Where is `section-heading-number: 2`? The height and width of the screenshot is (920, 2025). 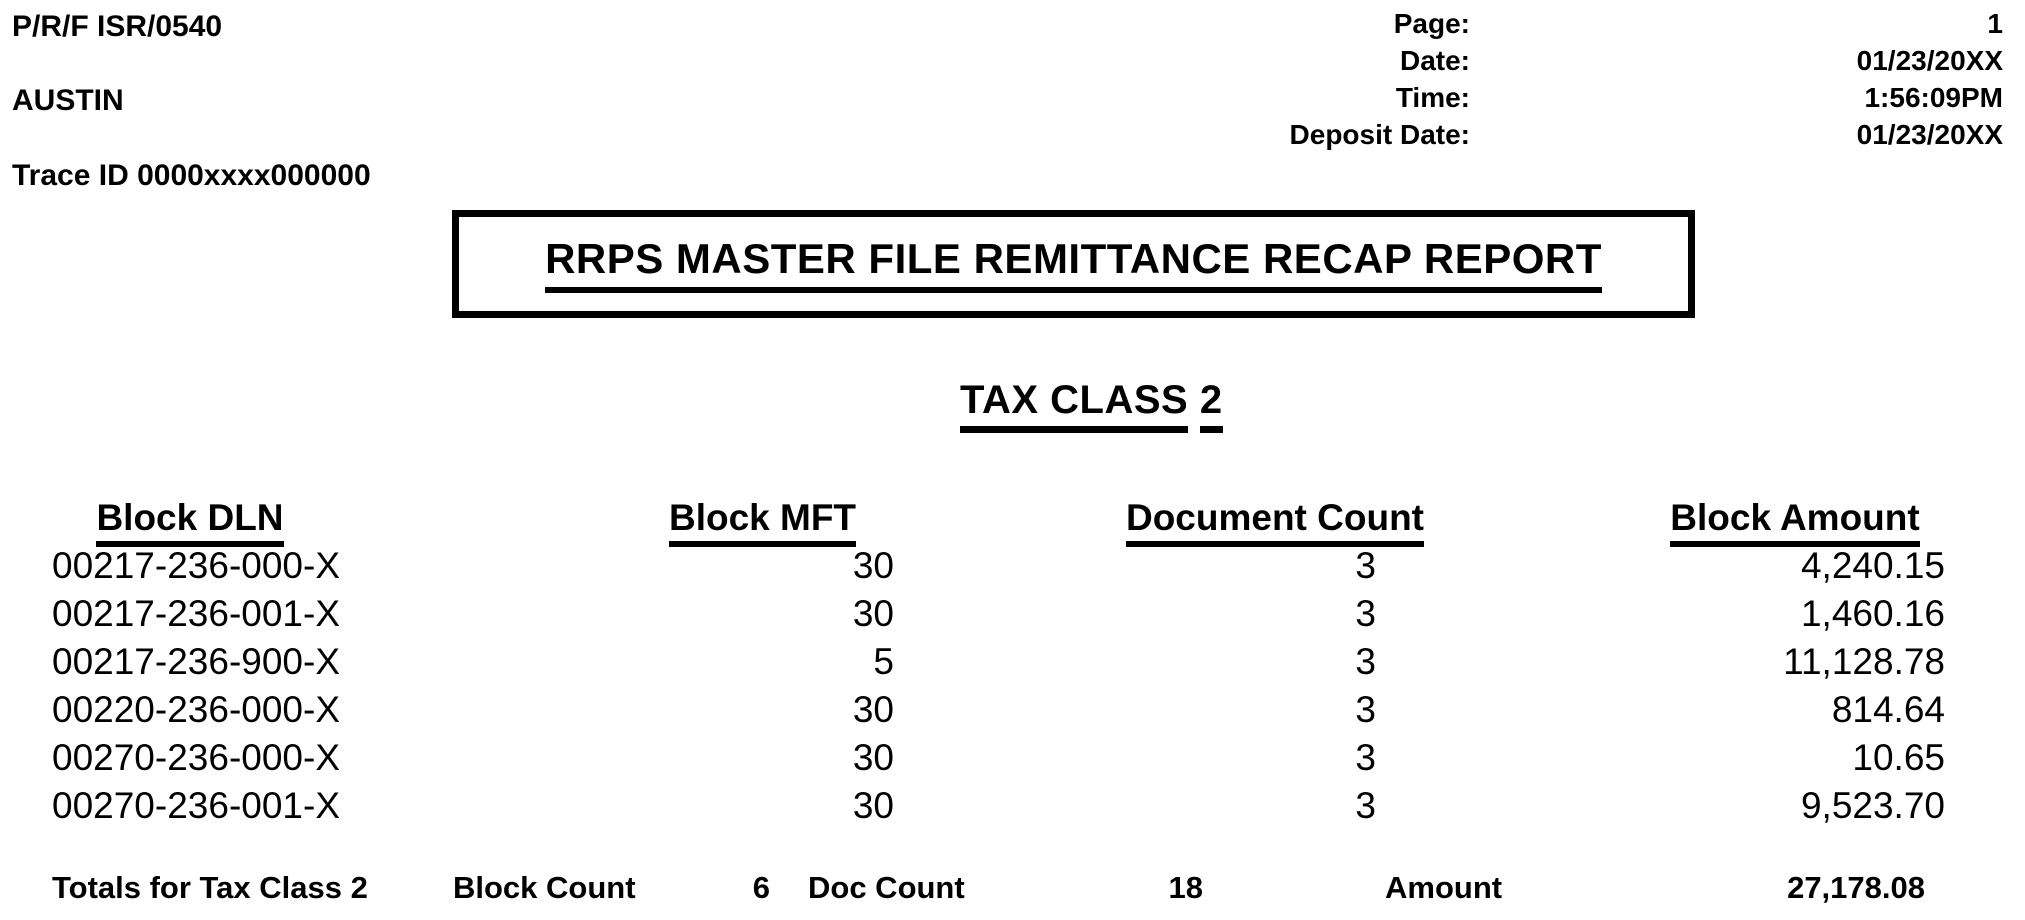
section-heading-number: 2 is located at coordinates (1211, 405).